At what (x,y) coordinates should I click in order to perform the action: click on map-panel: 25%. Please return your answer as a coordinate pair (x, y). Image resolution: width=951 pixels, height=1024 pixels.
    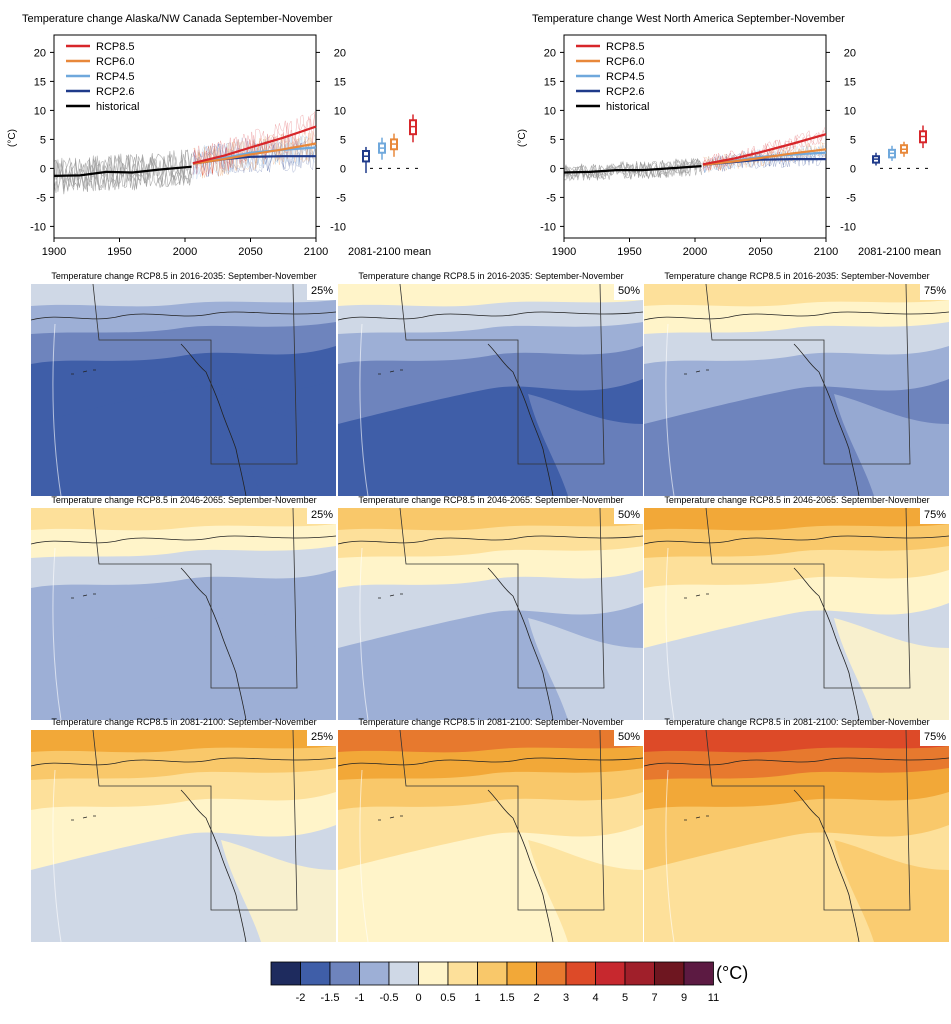
    Looking at the image, I should click on (183, 614).